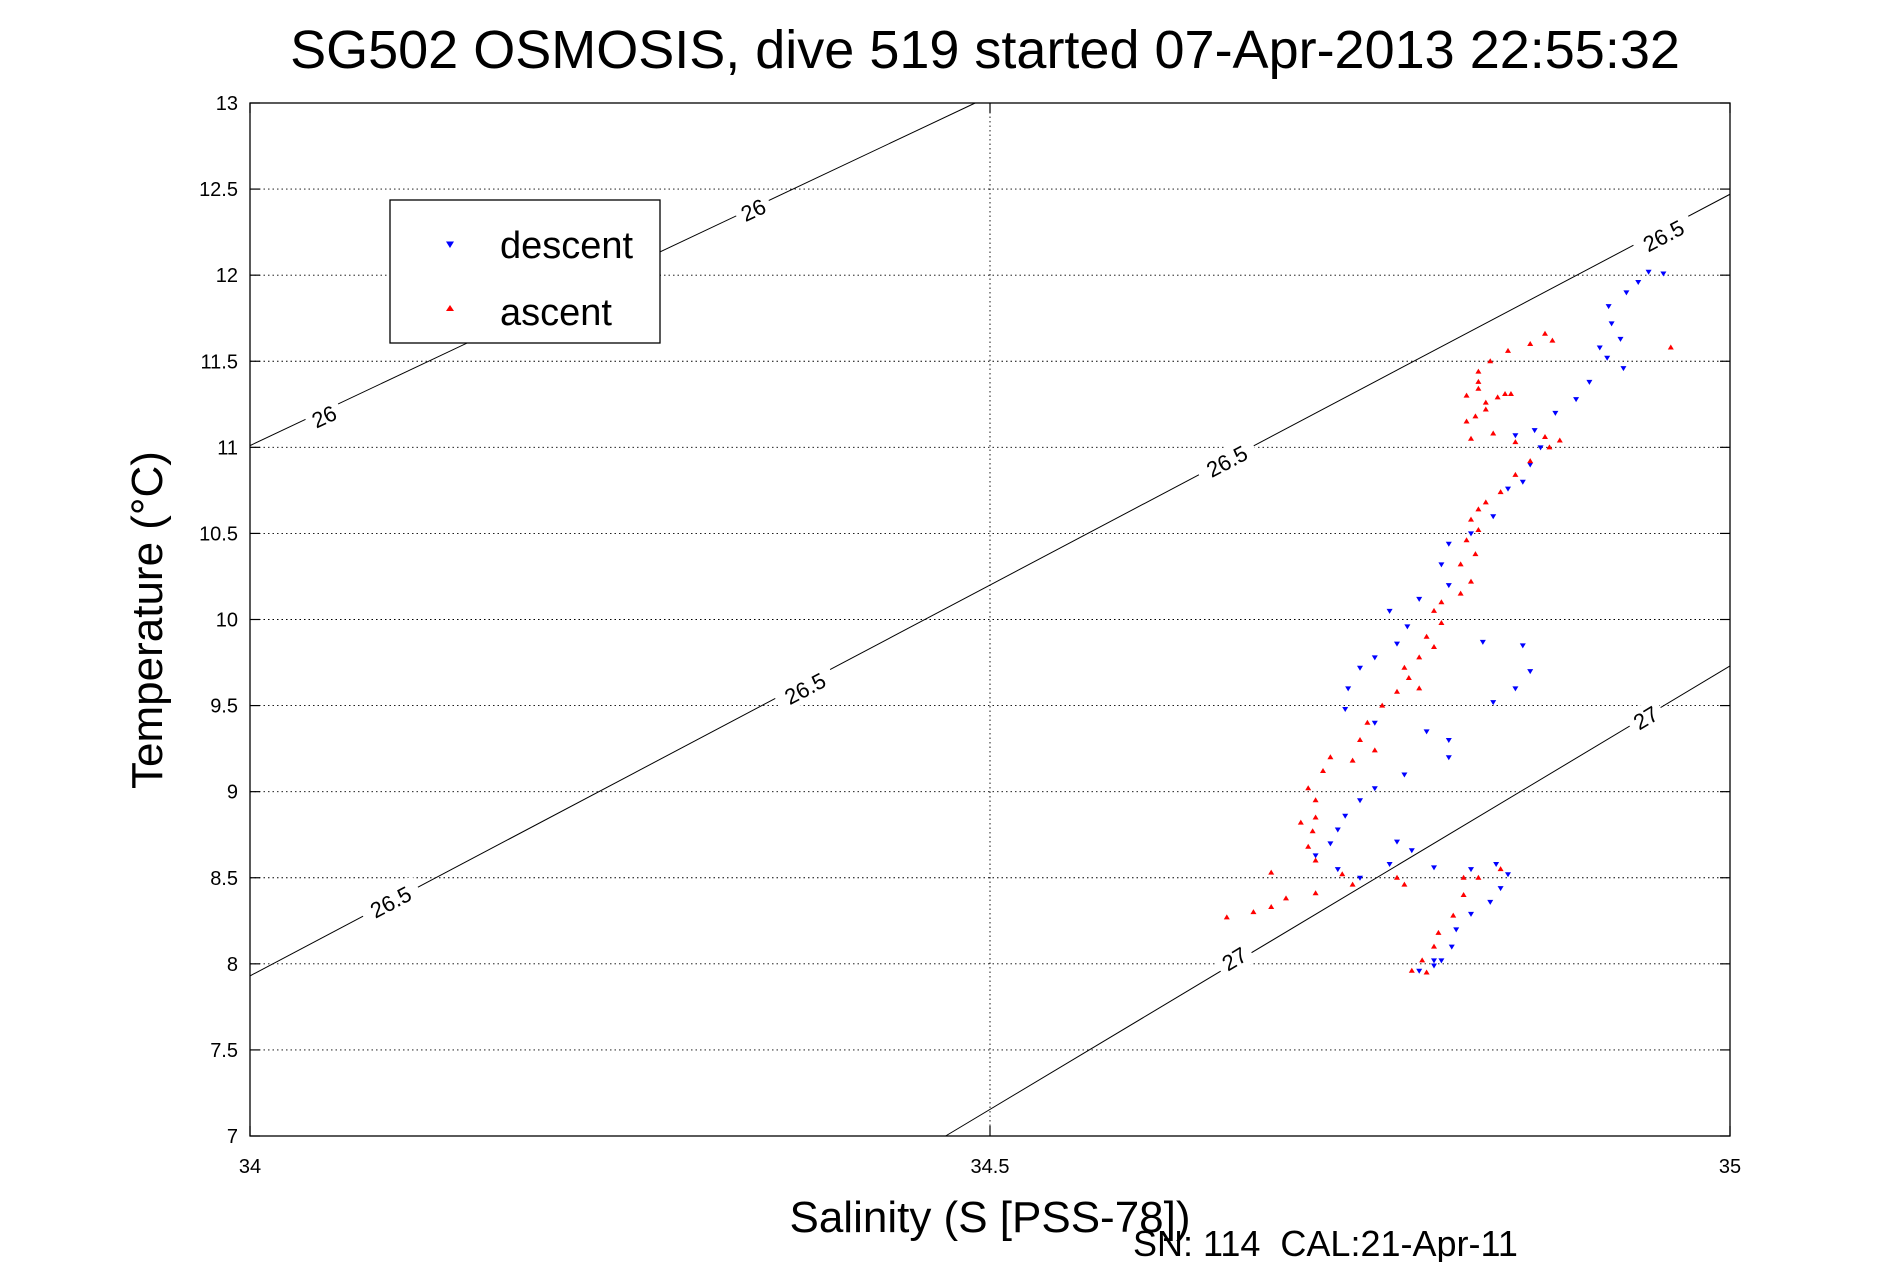  What do you see at coordinates (450, 308) in the screenshot?
I see `legend-marker-ascent` at bounding box center [450, 308].